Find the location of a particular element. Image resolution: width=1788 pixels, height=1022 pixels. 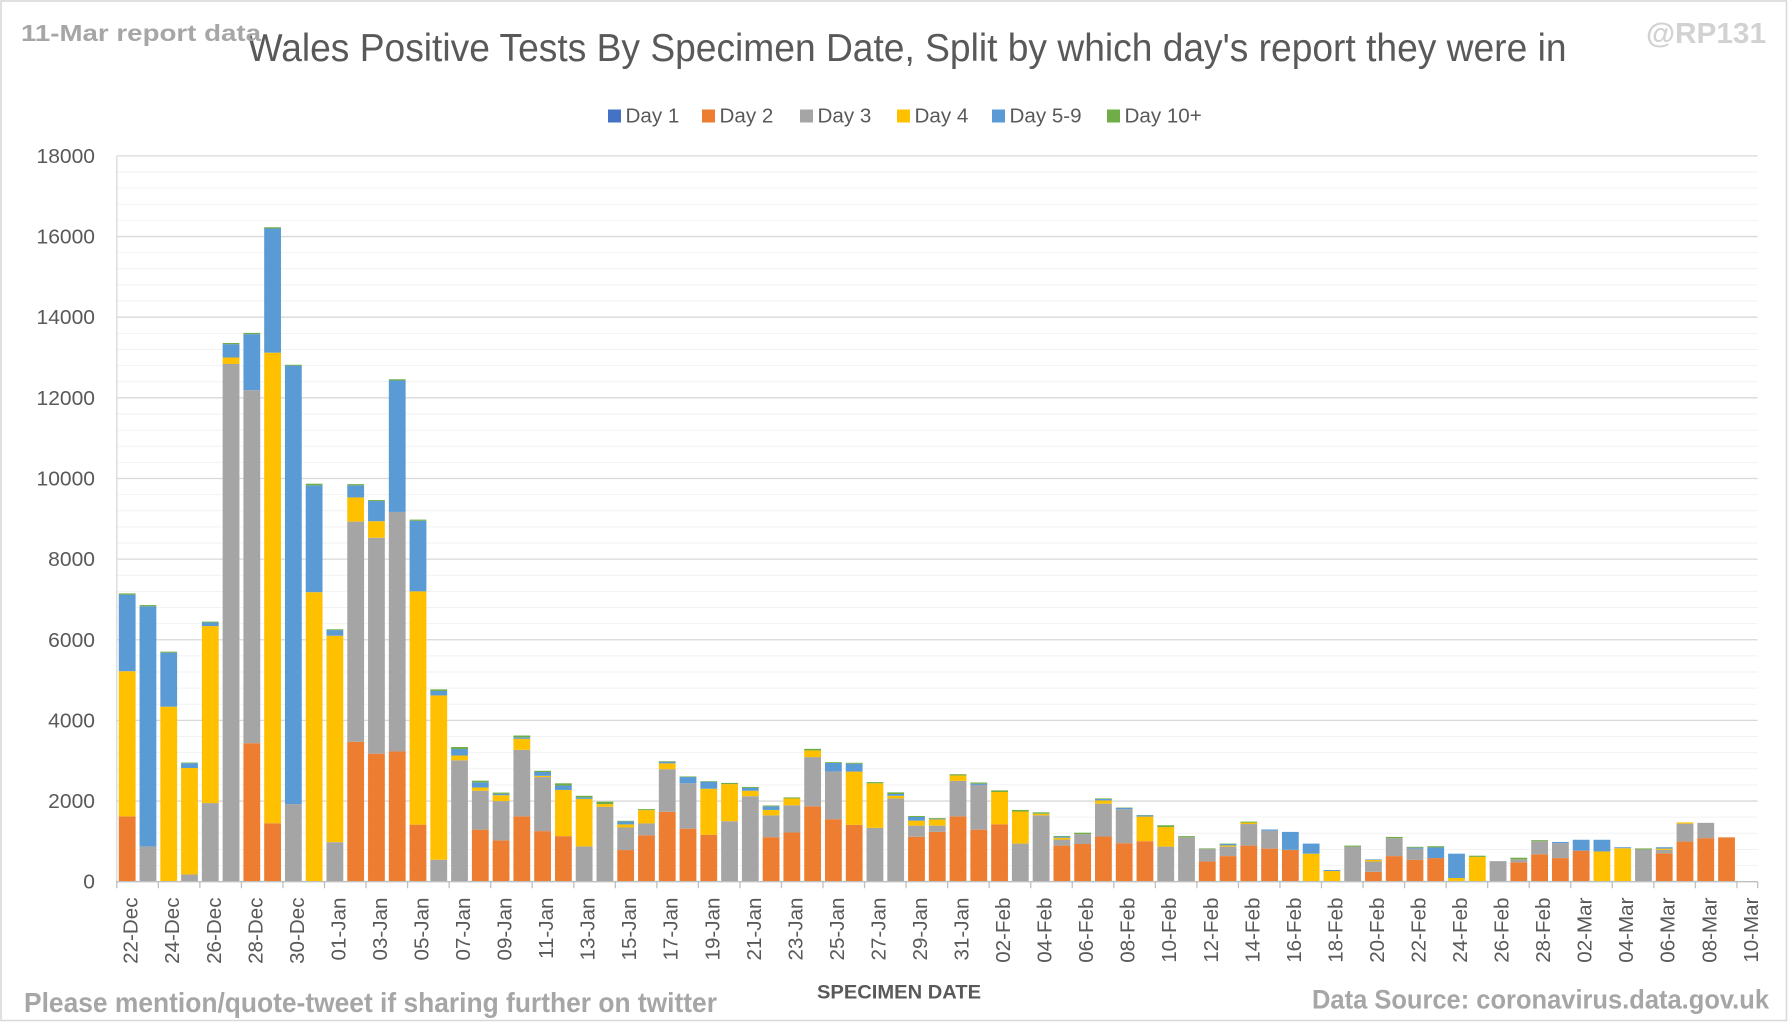

svg-text: 07-Jan is located at coordinates (463, 929).